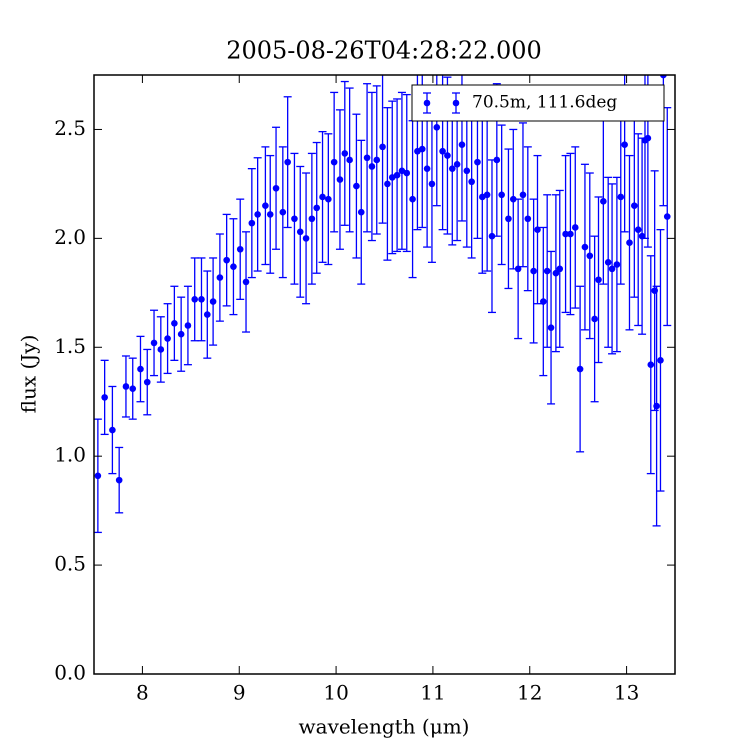  What do you see at coordinates (384, 727) in the screenshot?
I see `x-axis-label: wavelength (μm)` at bounding box center [384, 727].